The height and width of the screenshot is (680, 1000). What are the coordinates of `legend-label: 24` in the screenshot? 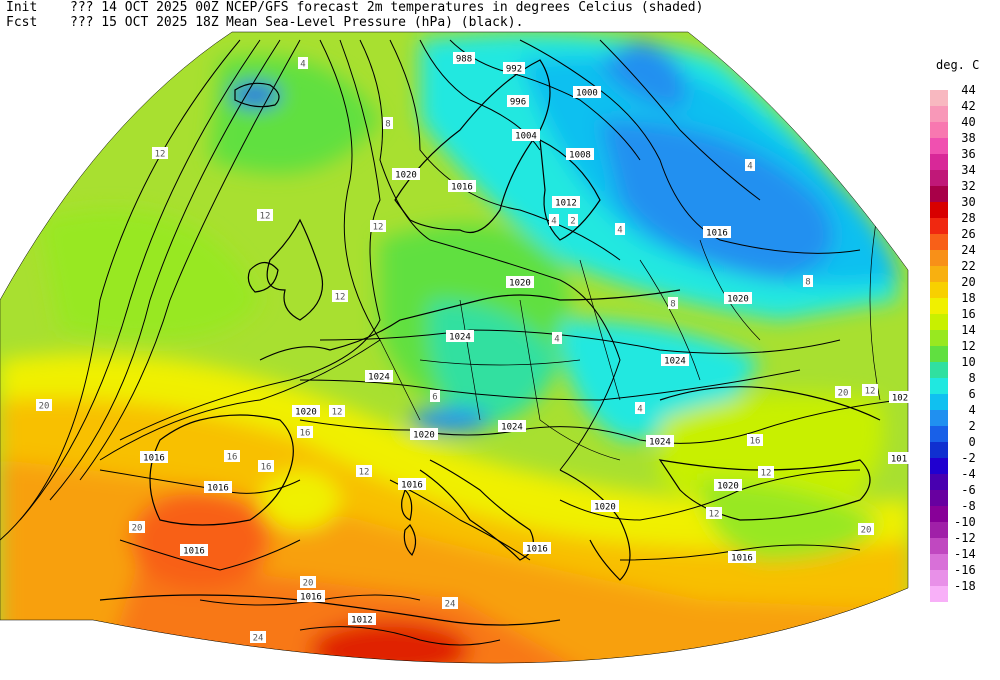 It's located at (965, 250).